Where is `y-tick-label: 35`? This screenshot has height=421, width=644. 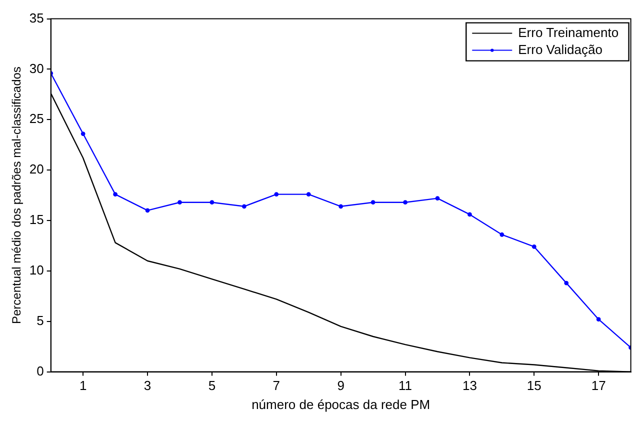 y-tick-label: 35 is located at coordinates (36, 18).